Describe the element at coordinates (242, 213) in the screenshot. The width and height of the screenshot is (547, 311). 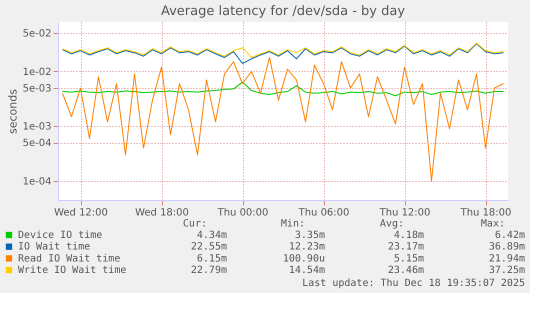
I see `x-tick-label: Thu 00:00` at that location.